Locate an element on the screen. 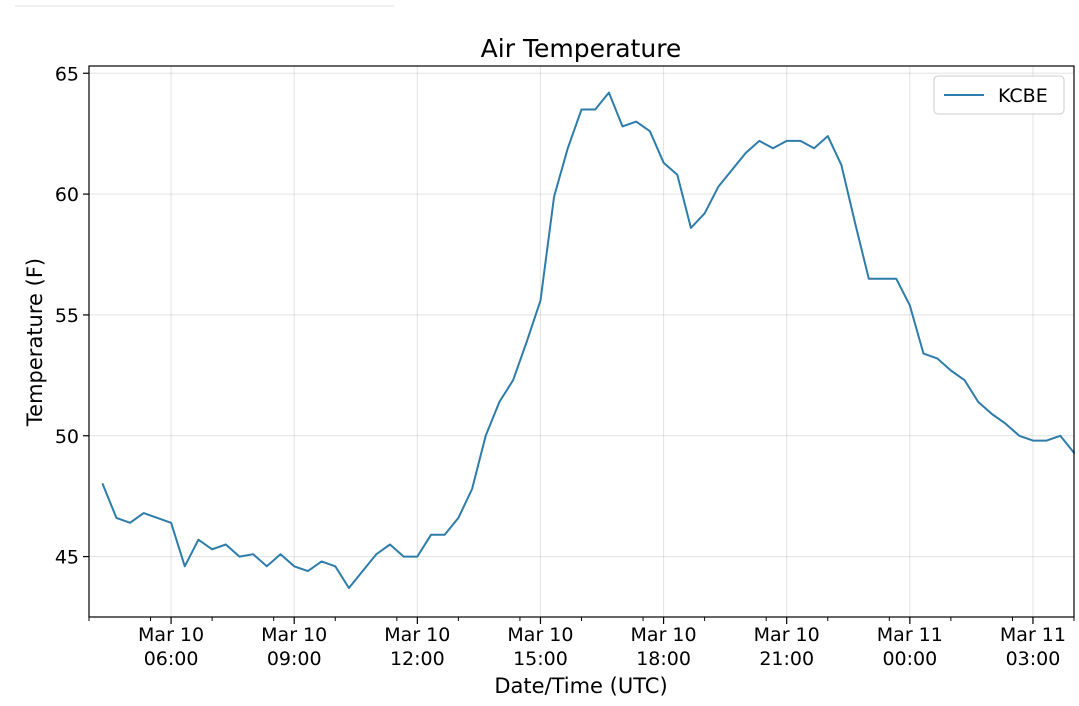 This screenshot has height=706, width=1079. x-tick-label-time: 00:00 is located at coordinates (909, 659).